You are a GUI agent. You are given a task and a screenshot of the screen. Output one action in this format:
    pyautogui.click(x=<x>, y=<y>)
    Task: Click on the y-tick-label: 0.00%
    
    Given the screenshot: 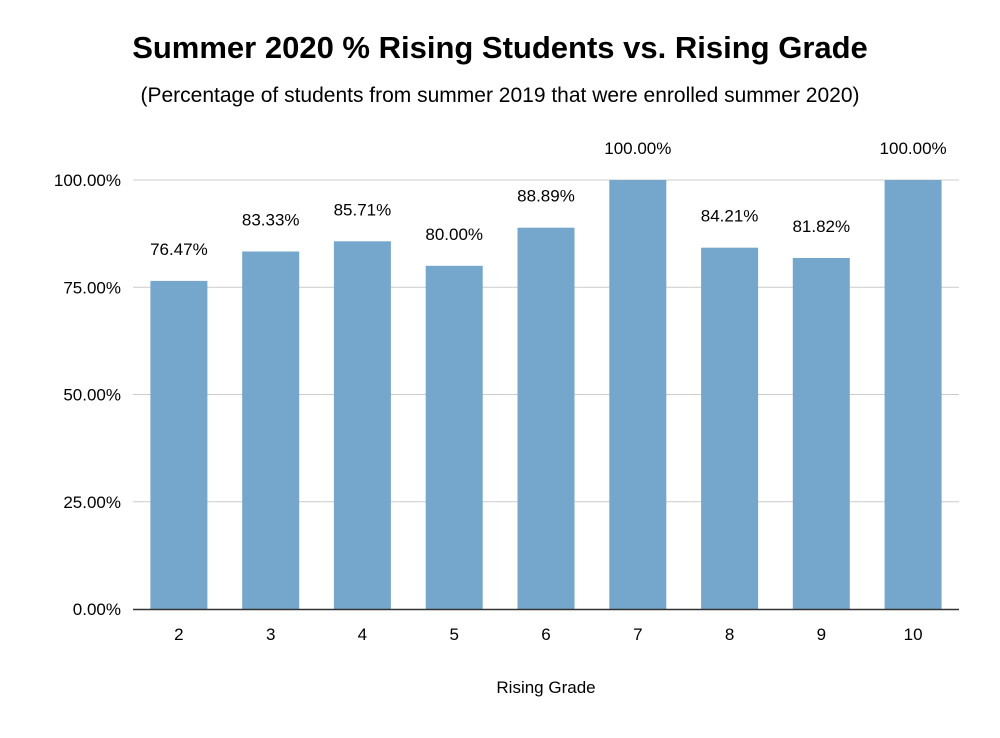 What is the action you would take?
    pyautogui.click(x=97, y=609)
    